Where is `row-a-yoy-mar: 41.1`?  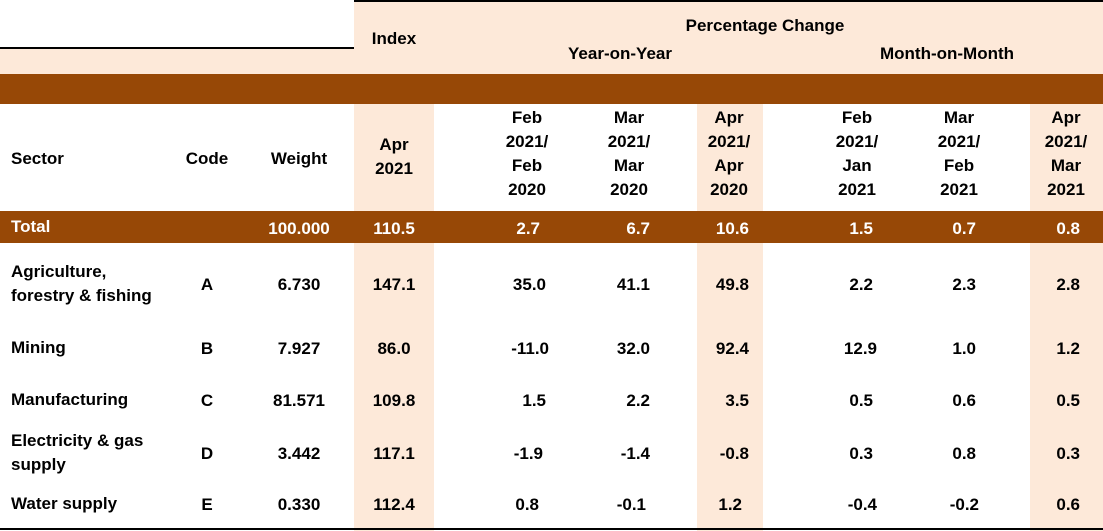
row-a-yoy-mar: 41.1 is located at coordinates (633, 284).